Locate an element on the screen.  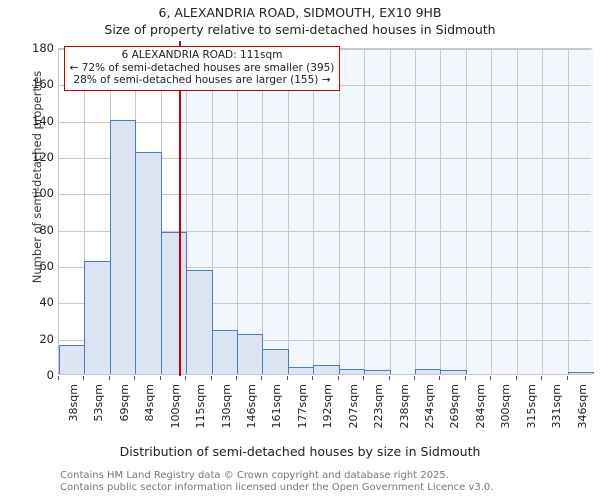
y-tick-140: 140 is located at coordinates (43, 120).